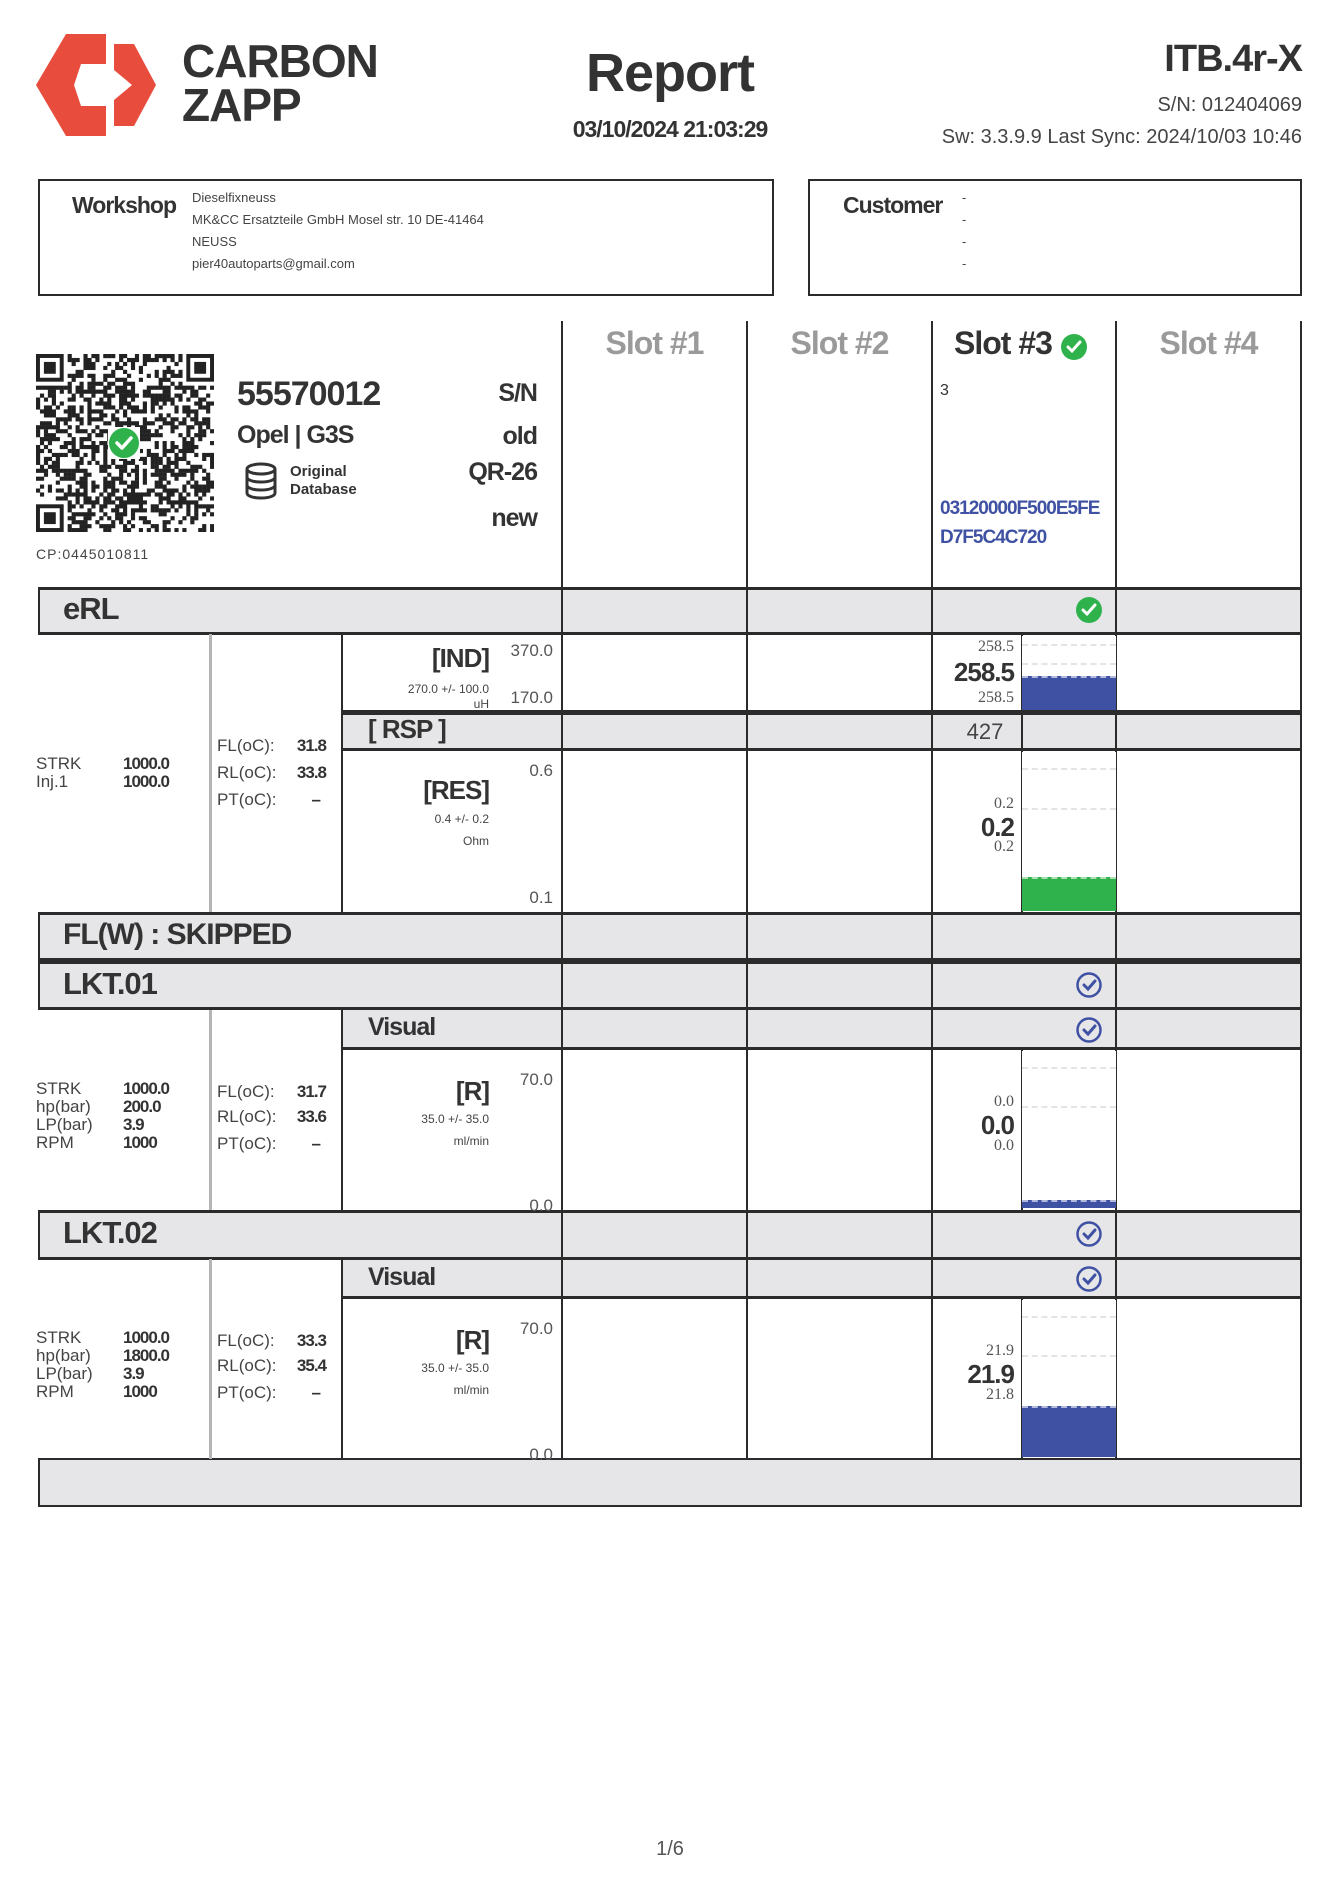  I want to click on injector-make: Opel | G3S, so click(295, 435).